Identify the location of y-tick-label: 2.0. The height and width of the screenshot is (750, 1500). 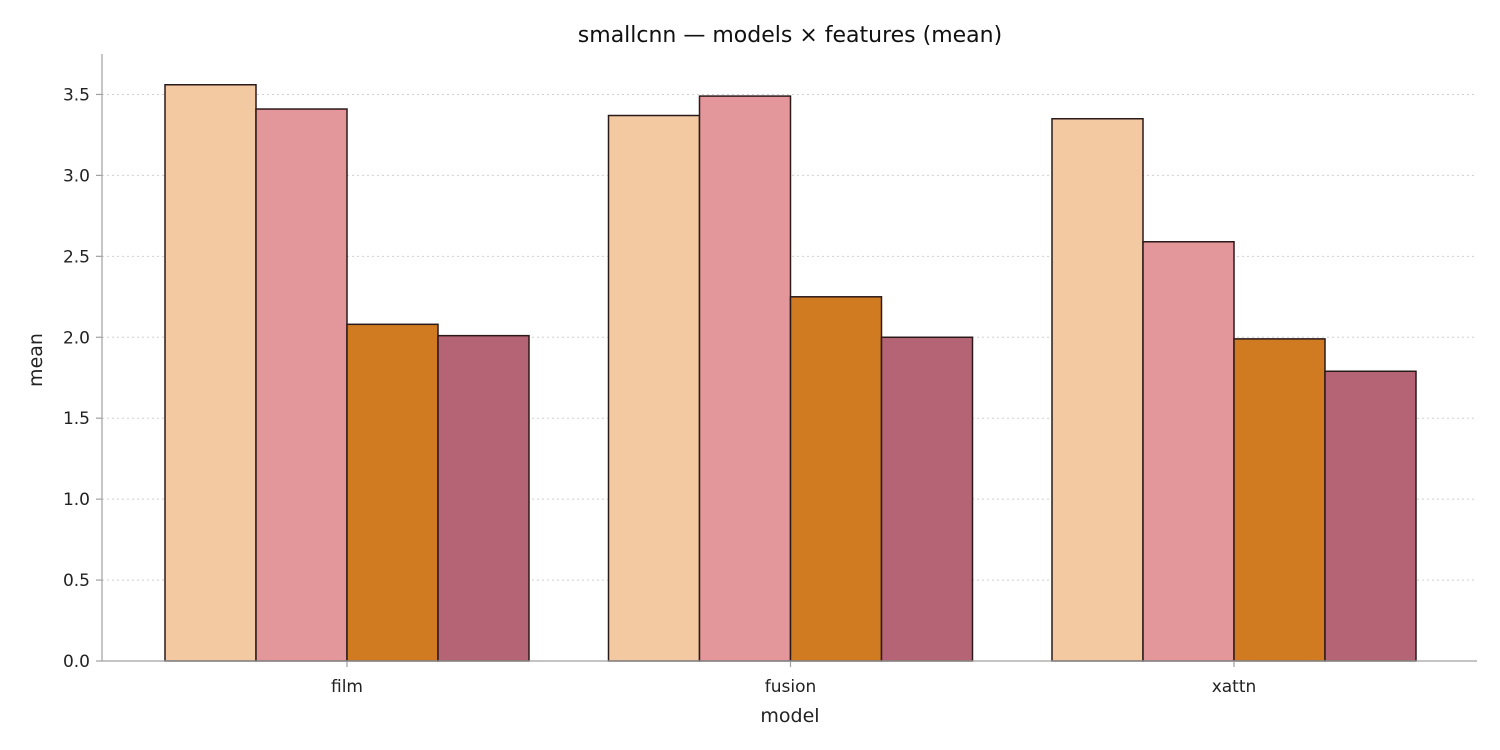
(76, 338).